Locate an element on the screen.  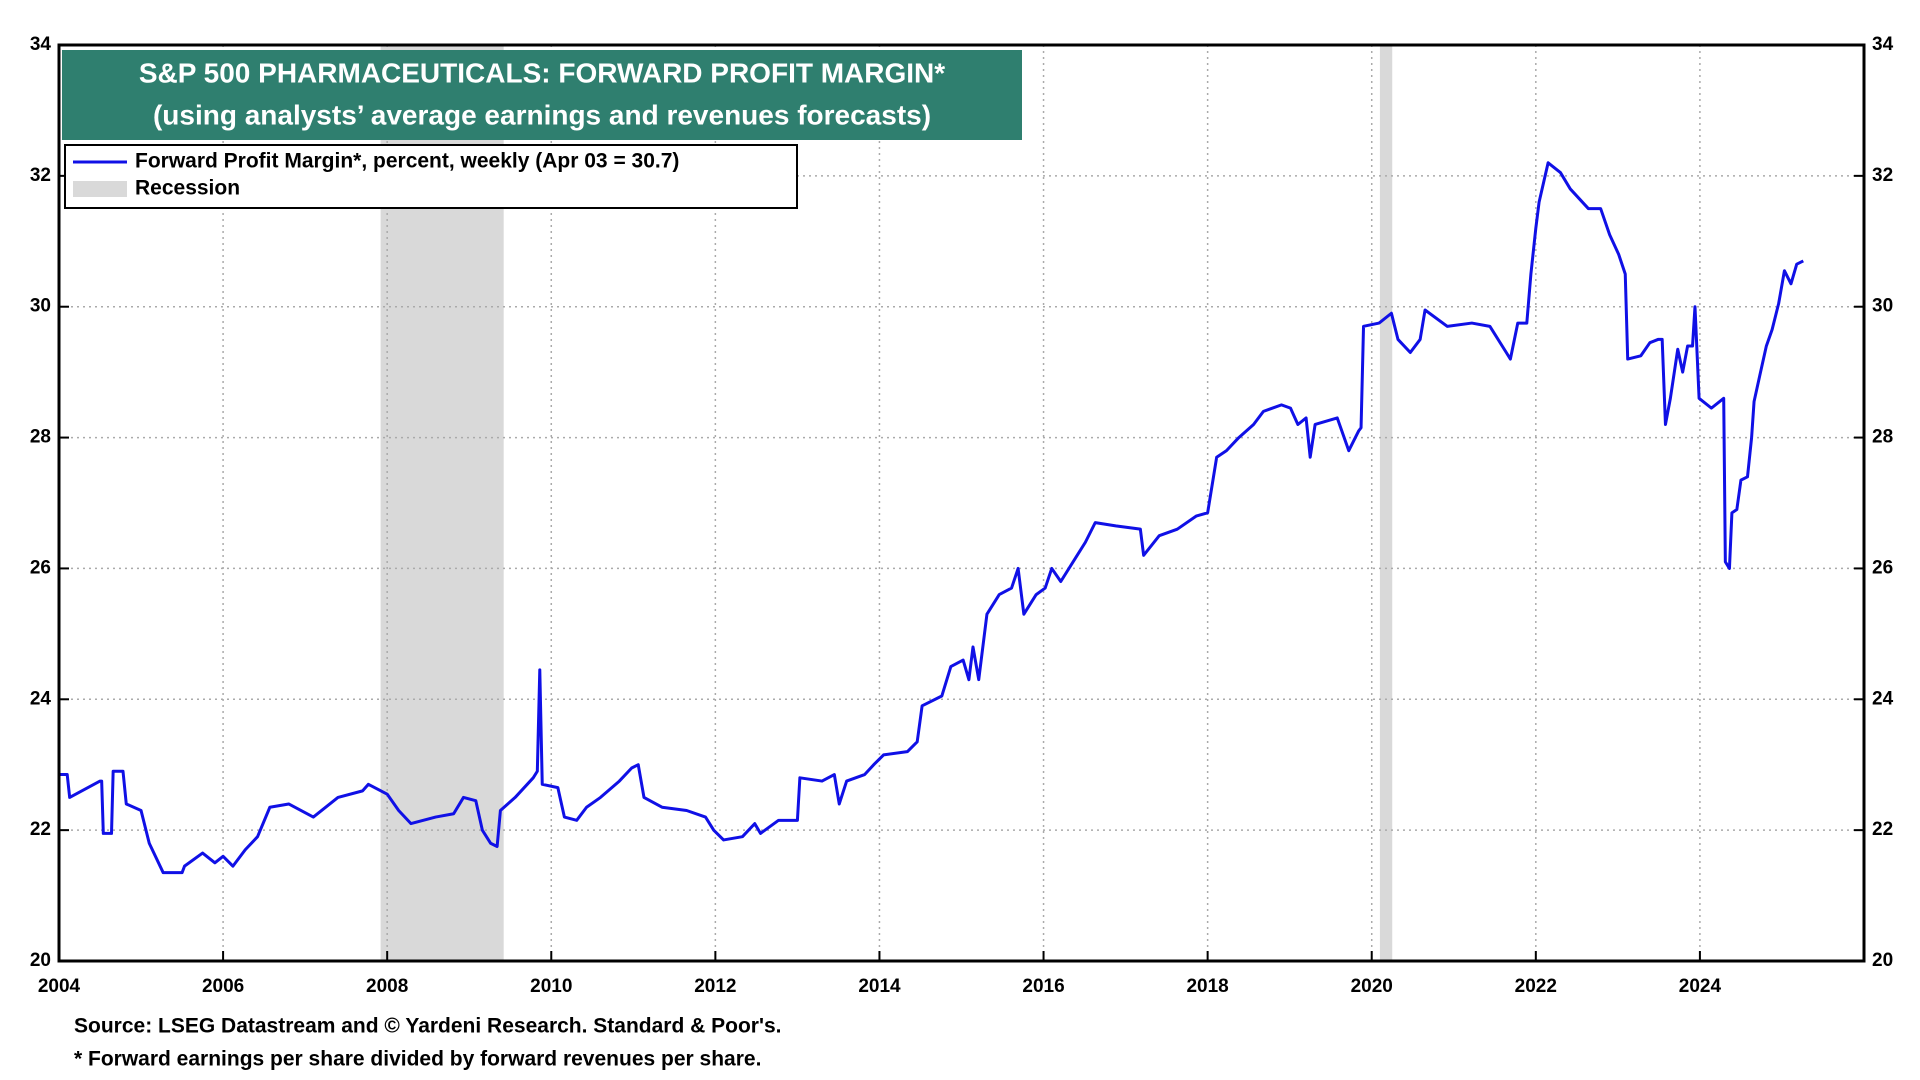
y-tick-label: 22 is located at coordinates (40, 829).